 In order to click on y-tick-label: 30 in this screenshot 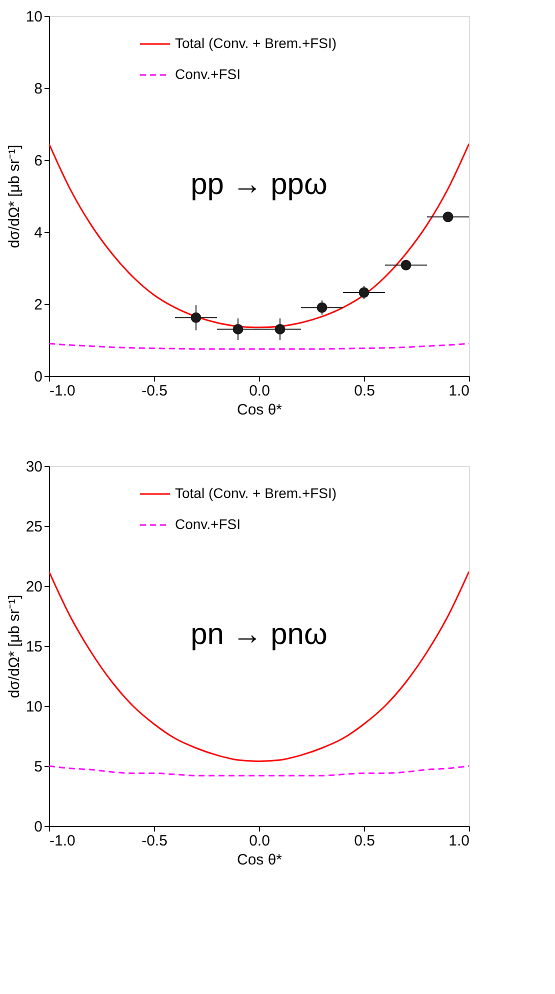, I will do `click(34, 467)`.